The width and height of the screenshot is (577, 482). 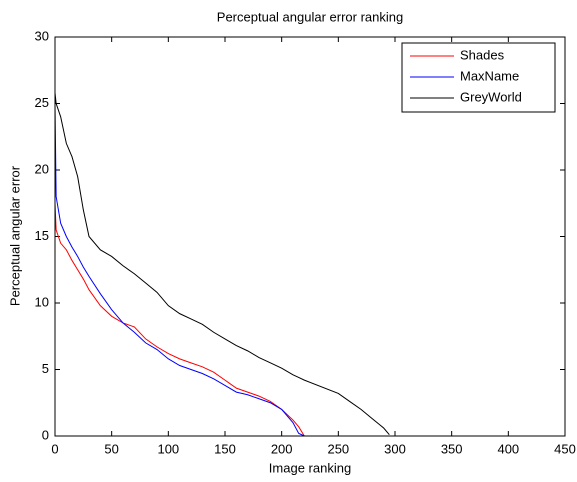 What do you see at coordinates (395, 448) in the screenshot?
I see `x-tick-label: 300` at bounding box center [395, 448].